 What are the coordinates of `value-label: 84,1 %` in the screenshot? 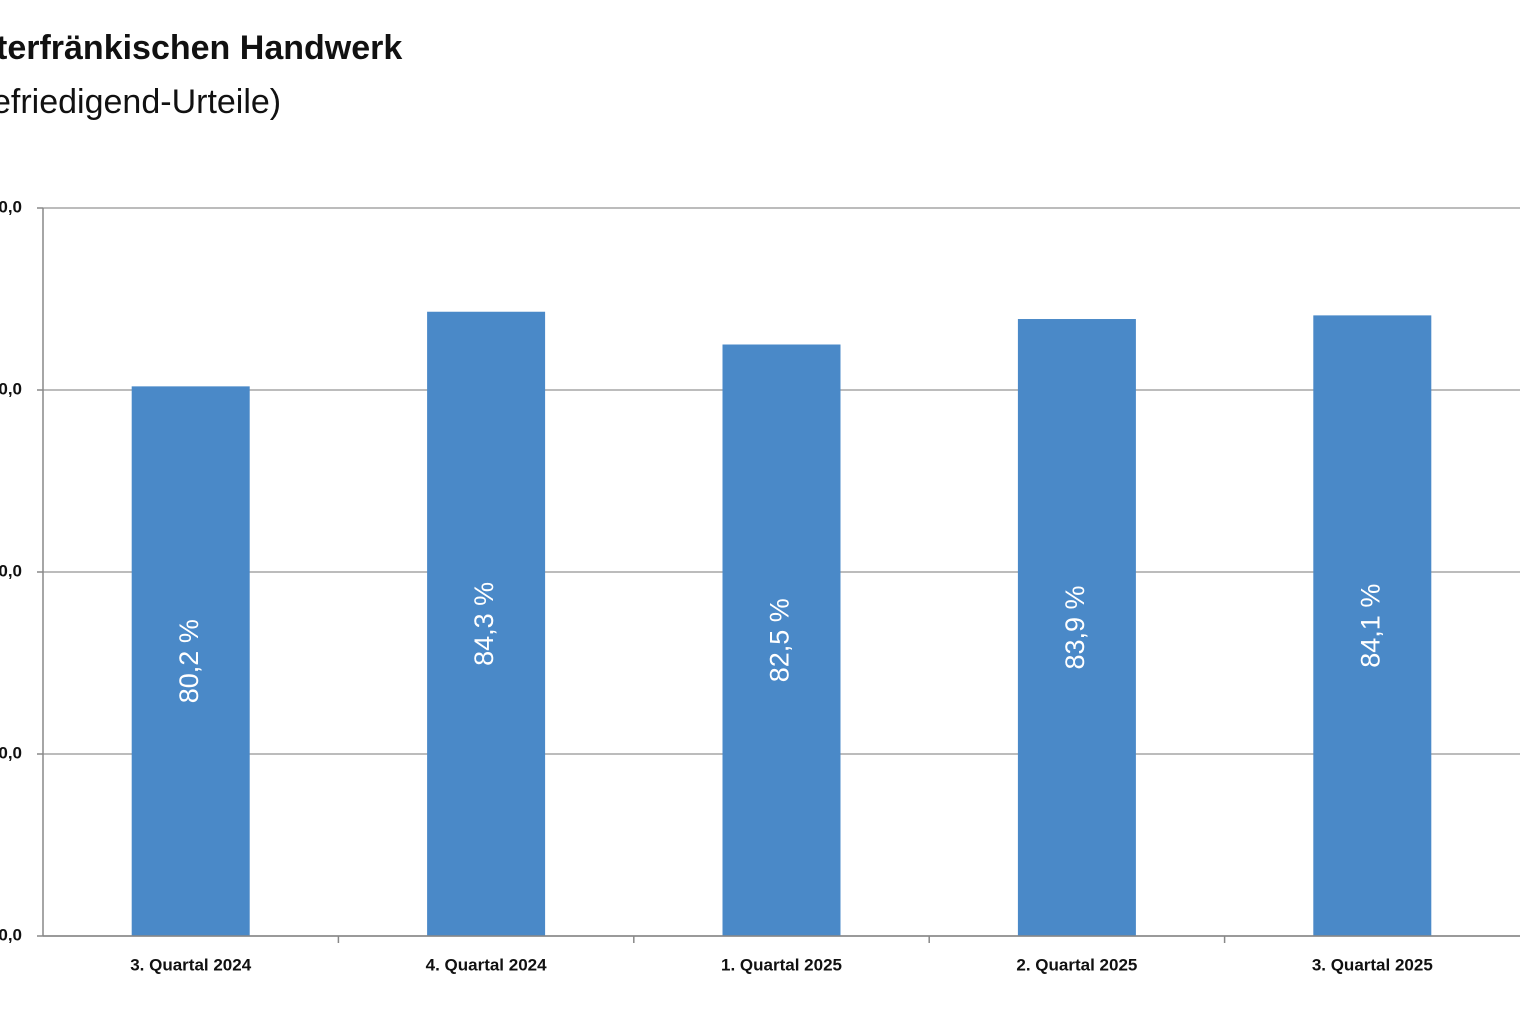 It's located at (1370, 626).